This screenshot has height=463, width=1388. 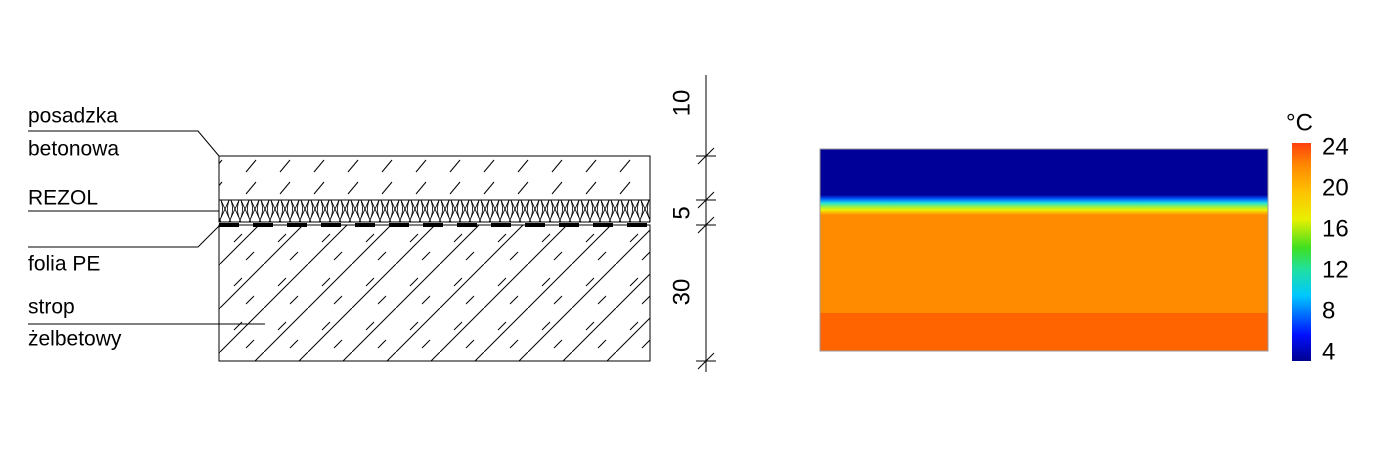 I want to click on colorbar-tick-label: 20, so click(x=1335, y=187).